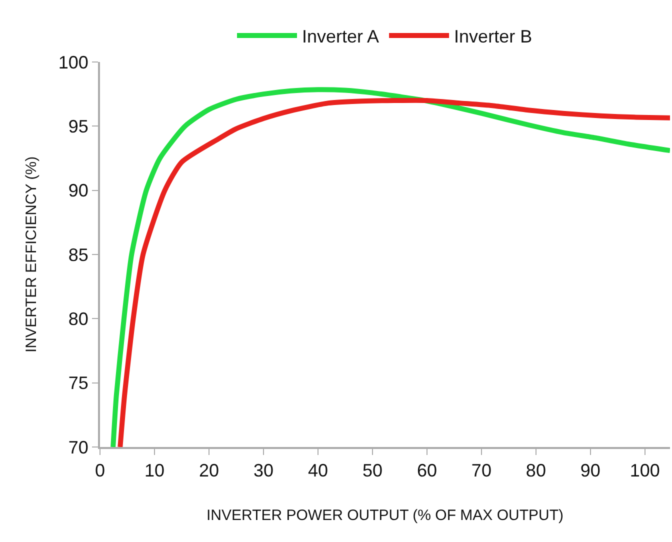  What do you see at coordinates (645, 470) in the screenshot?
I see `x-tick-label: 100` at bounding box center [645, 470].